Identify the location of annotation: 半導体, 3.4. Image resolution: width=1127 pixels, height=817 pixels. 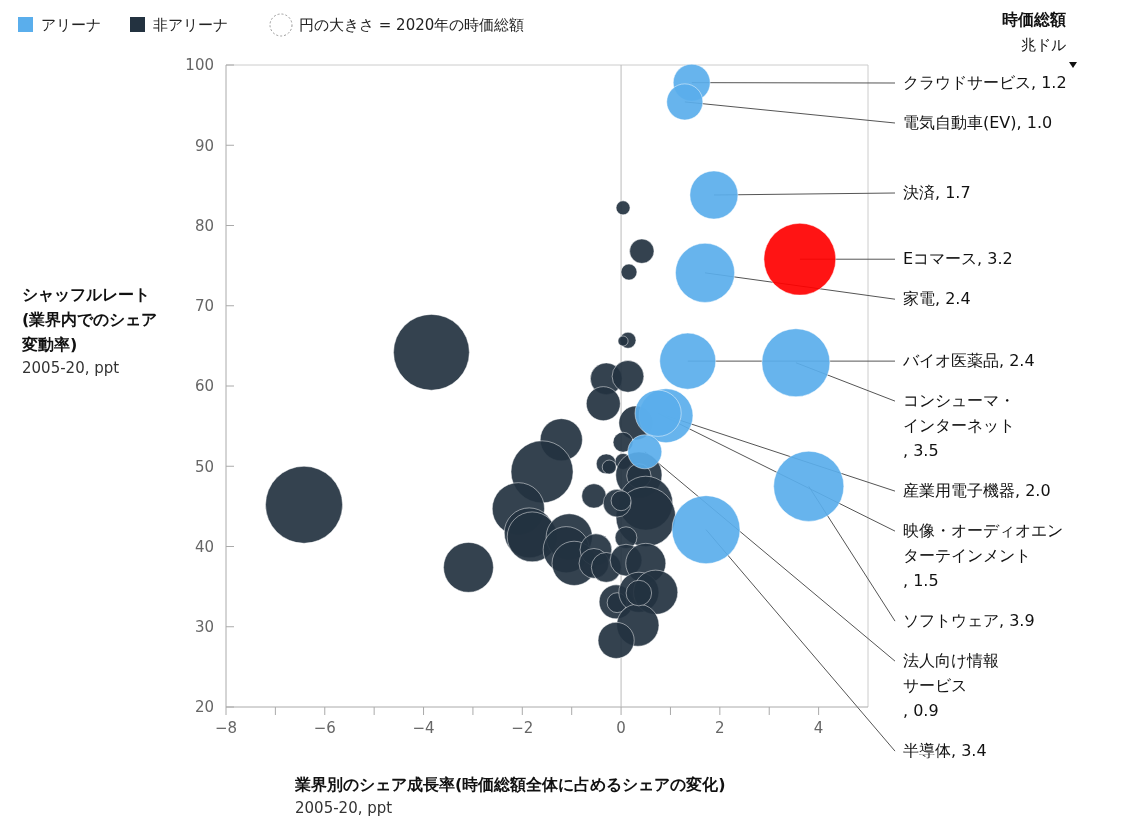
(945, 750).